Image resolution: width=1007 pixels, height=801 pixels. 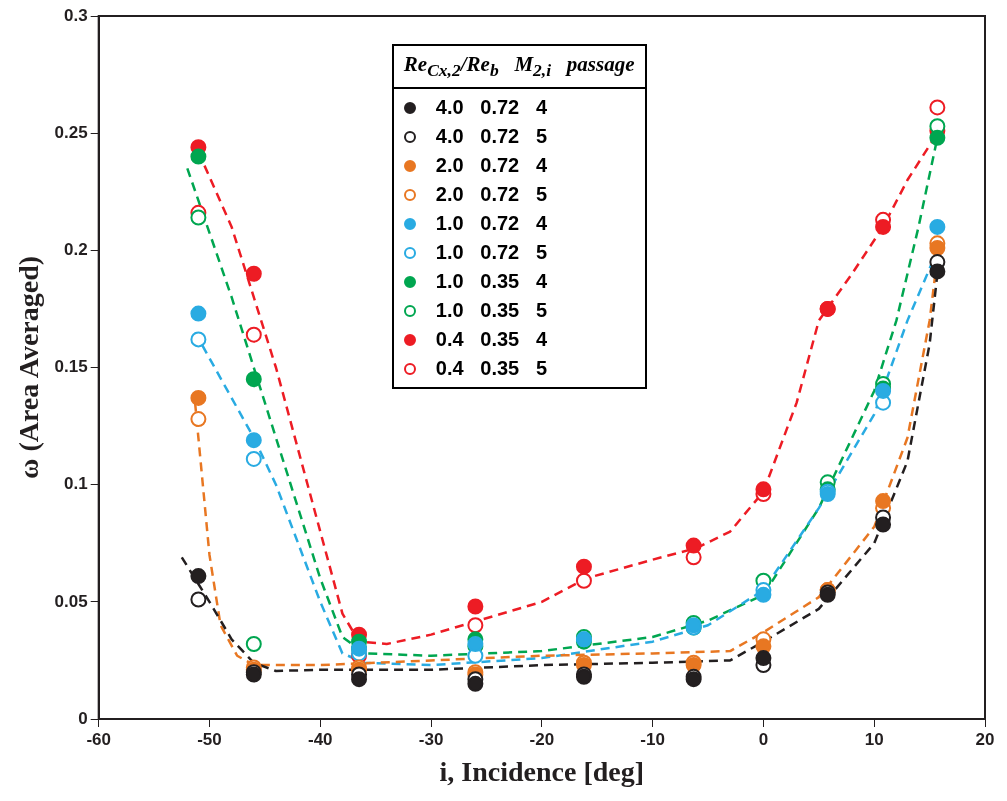 I want to click on legend-label: 0.4 0.35 5, so click(x=491, y=369).